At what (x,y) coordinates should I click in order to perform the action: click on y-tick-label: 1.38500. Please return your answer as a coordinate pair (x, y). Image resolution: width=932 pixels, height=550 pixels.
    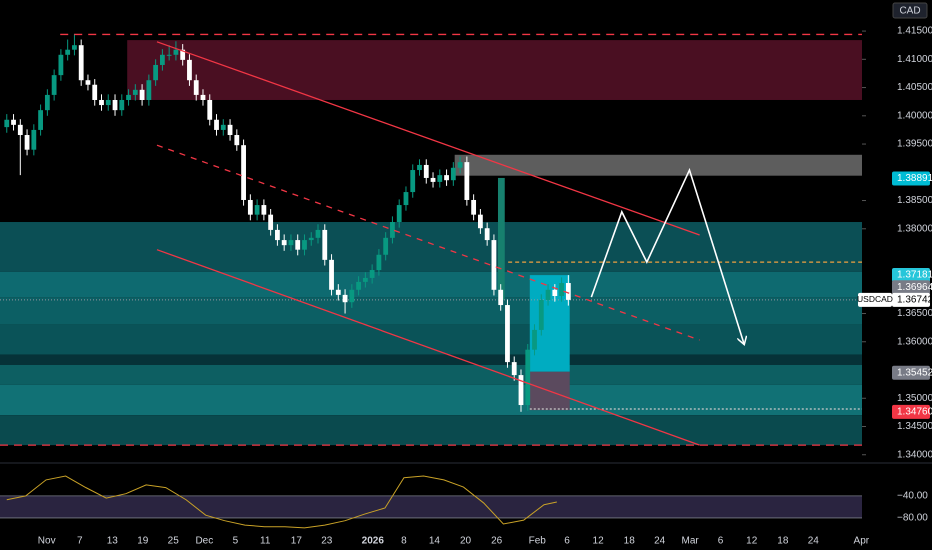
    Looking at the image, I should click on (914, 200).